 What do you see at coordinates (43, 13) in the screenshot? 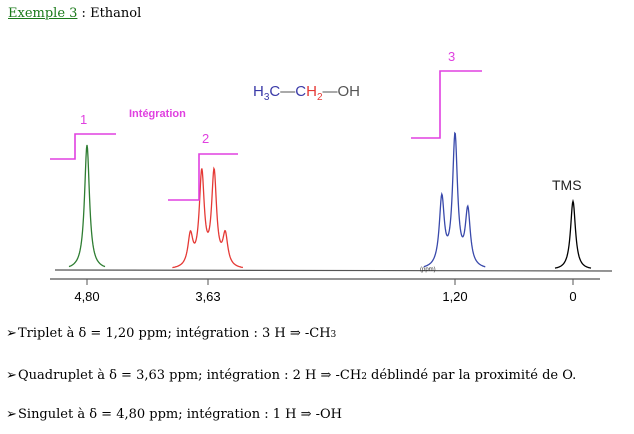
I see `example-label: Exemple 3` at bounding box center [43, 13].